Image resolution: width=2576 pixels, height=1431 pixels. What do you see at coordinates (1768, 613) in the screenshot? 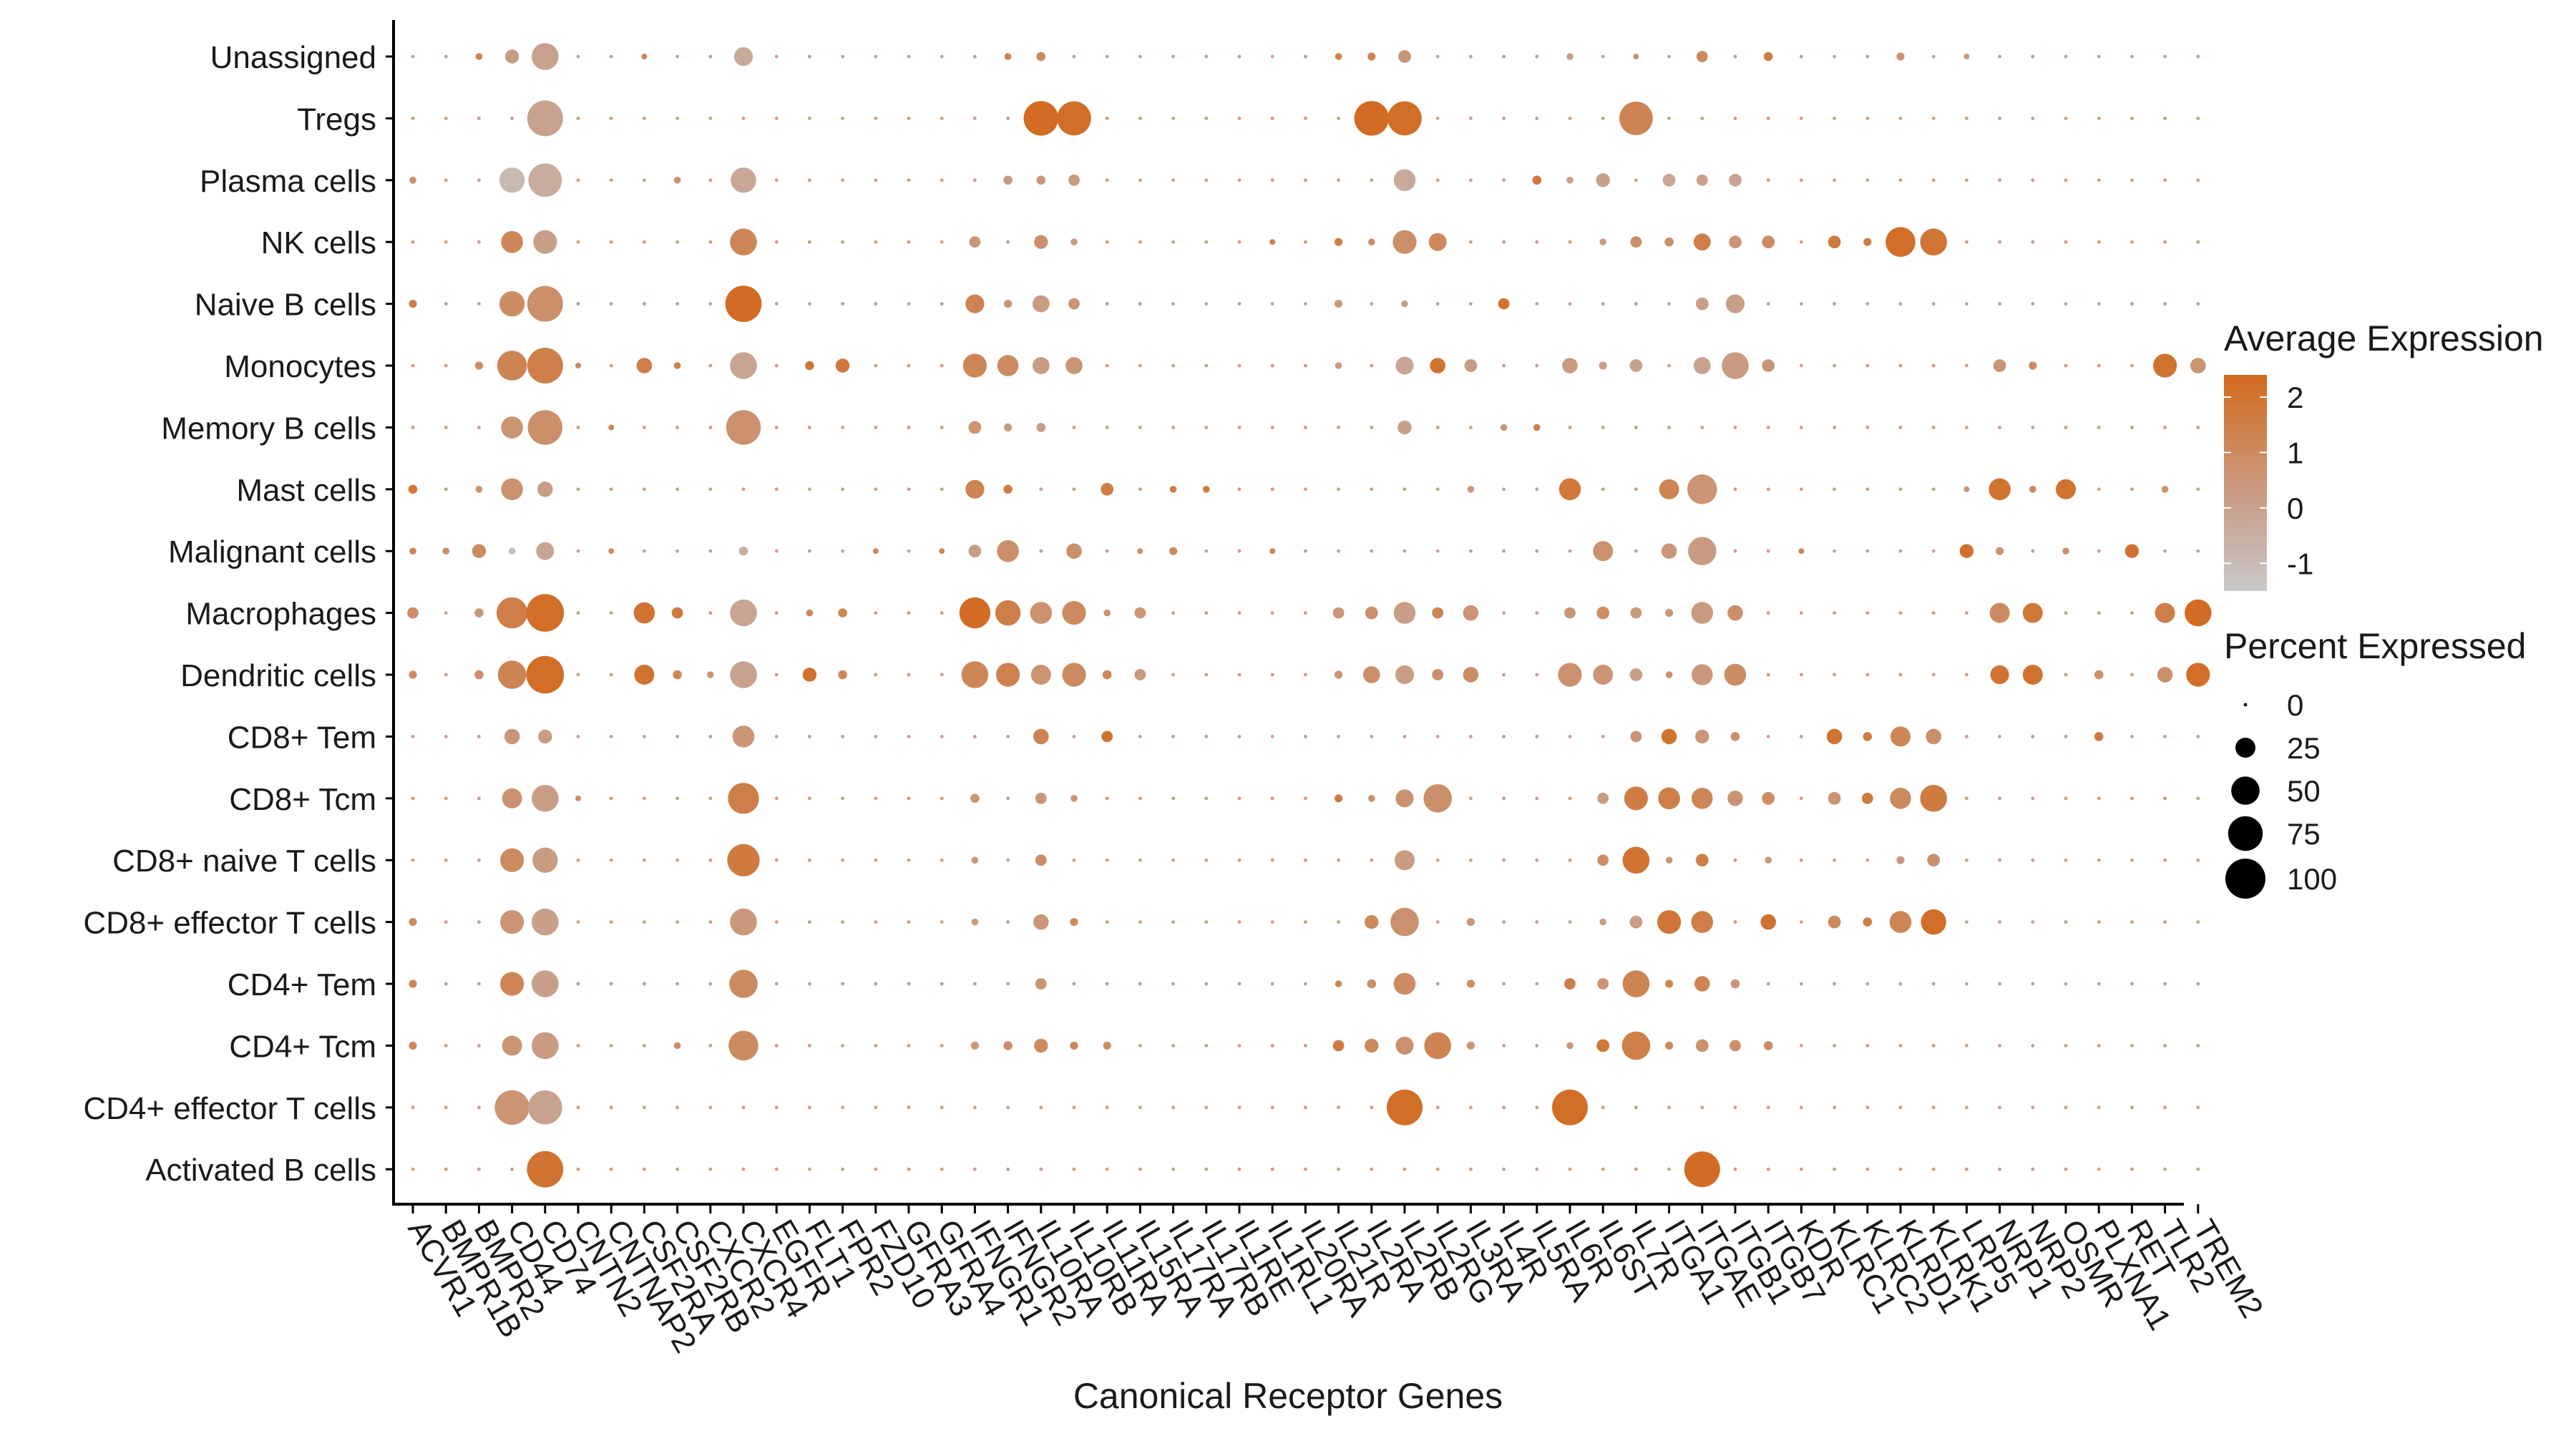
I see `dot-macrophages-itgb7` at bounding box center [1768, 613].